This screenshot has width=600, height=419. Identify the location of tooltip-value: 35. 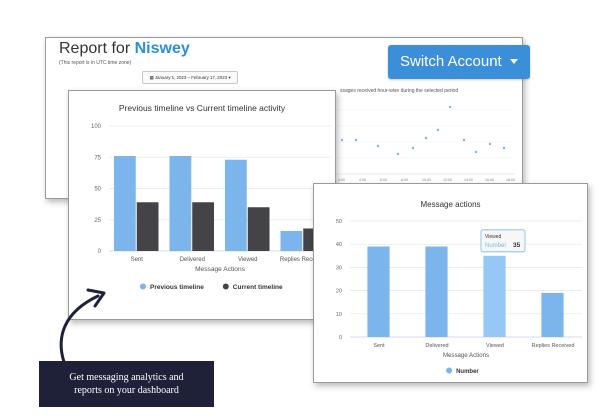
(517, 245).